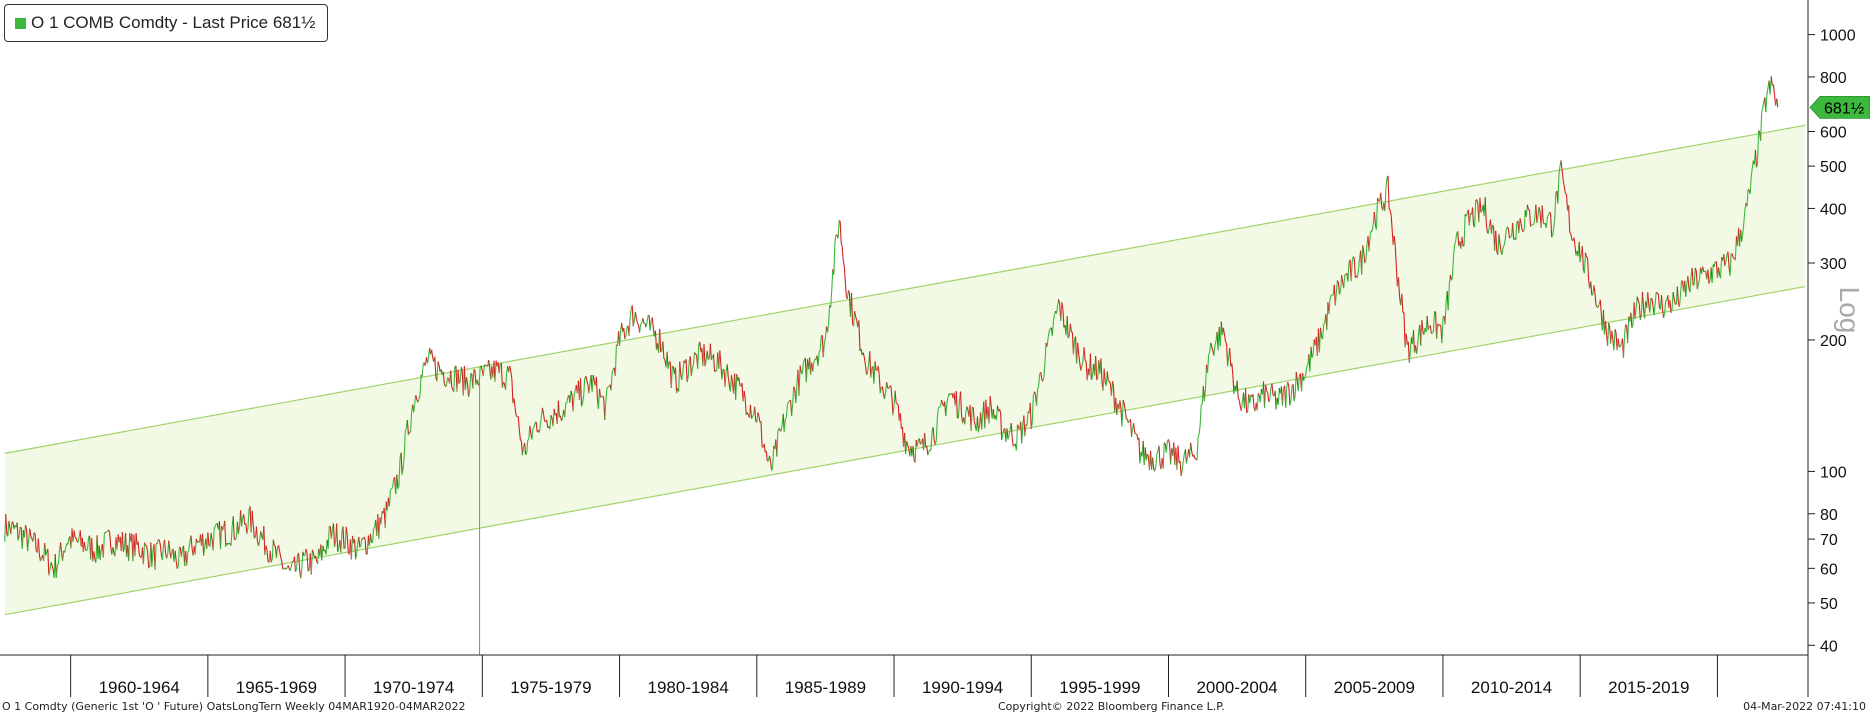 The image size is (1870, 715). What do you see at coordinates (1833, 264) in the screenshot?
I see `y-tick-label-300: 300` at bounding box center [1833, 264].